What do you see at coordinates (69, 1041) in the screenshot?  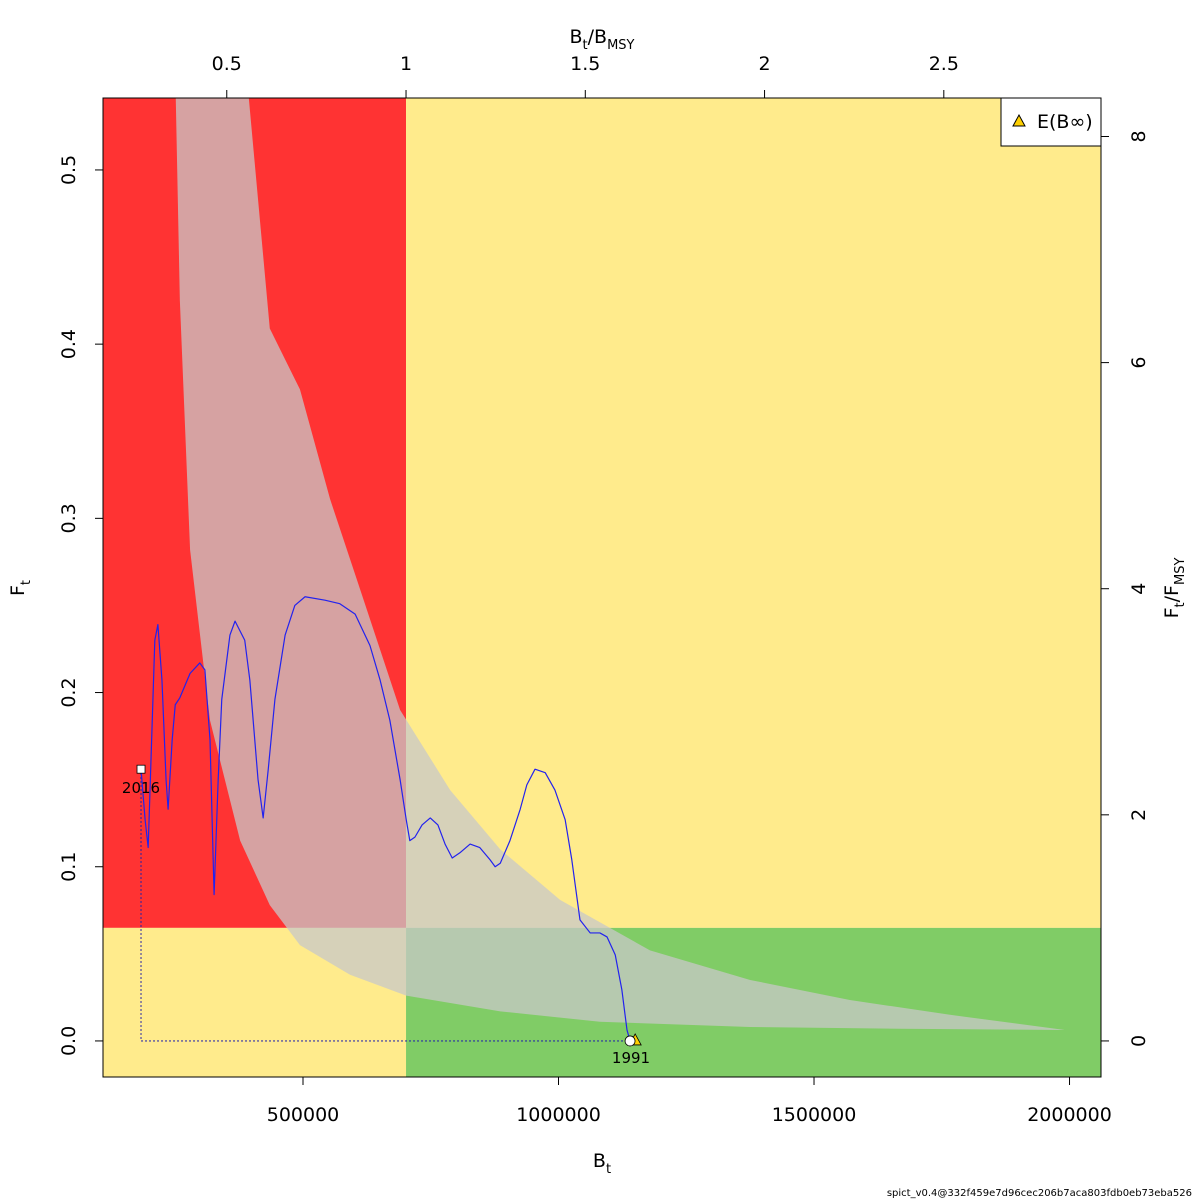 I see `y-tick-label: 0.0` at bounding box center [69, 1041].